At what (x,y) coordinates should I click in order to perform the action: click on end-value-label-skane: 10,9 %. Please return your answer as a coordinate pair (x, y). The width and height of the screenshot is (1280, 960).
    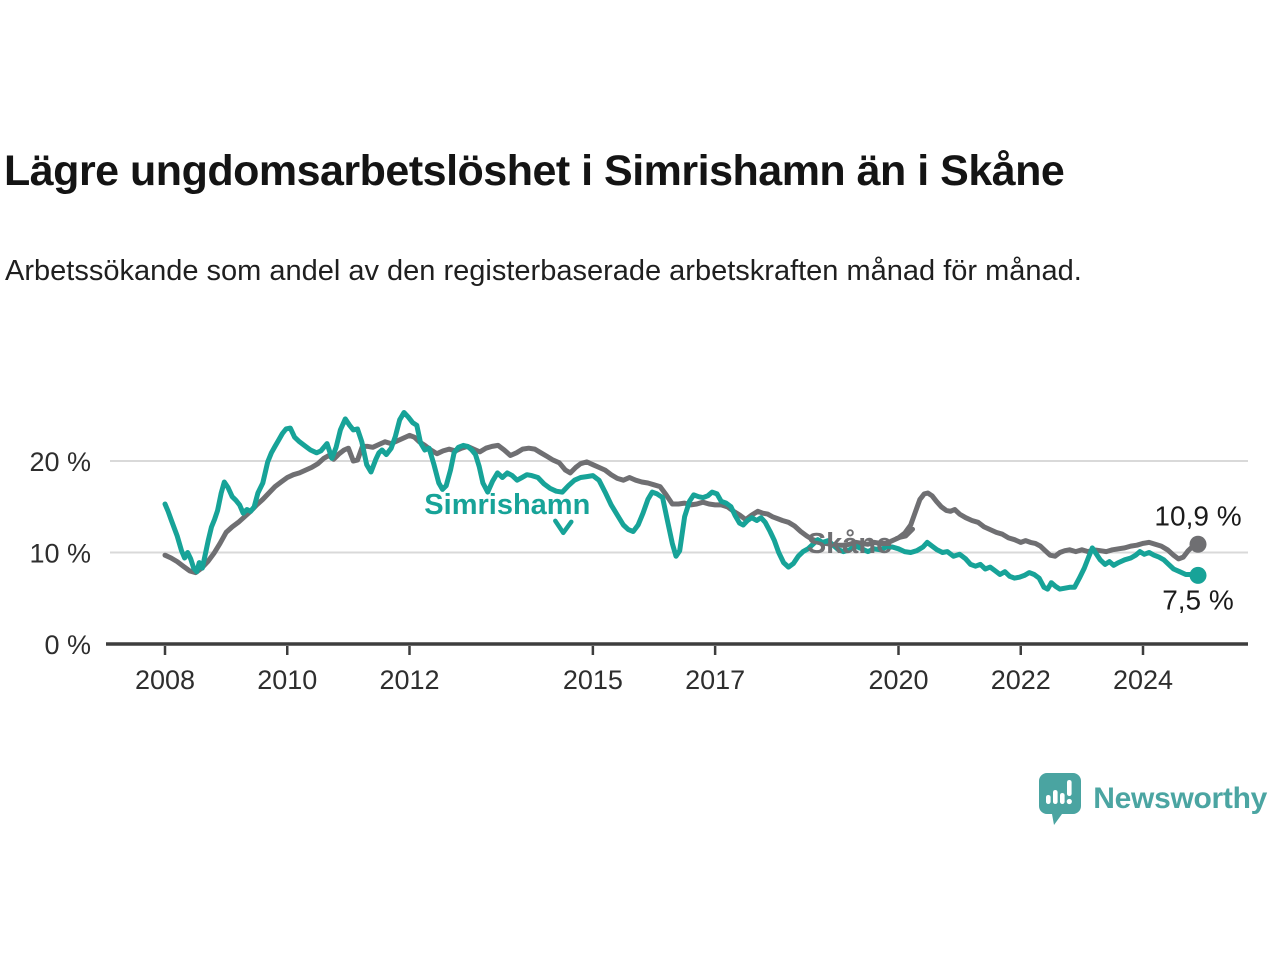
    Looking at the image, I should click on (1197, 515).